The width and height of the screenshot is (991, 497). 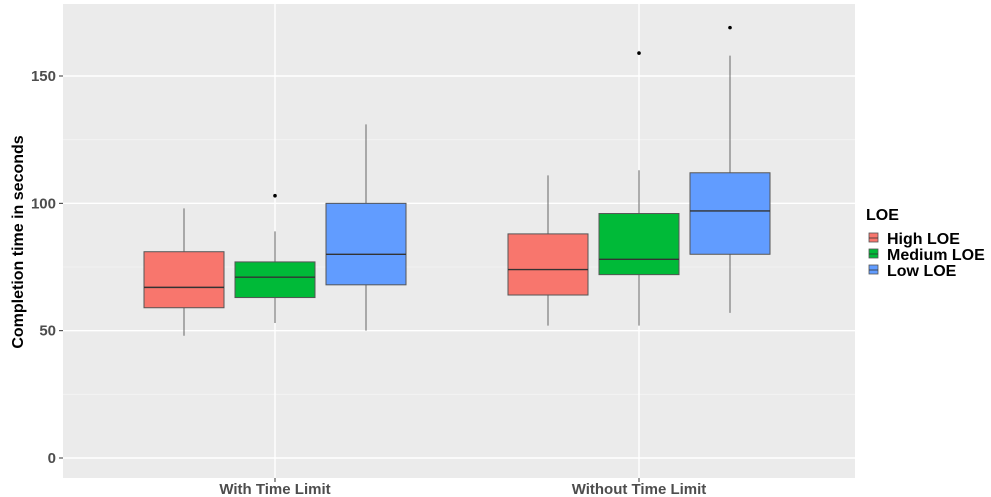 What do you see at coordinates (923, 239) in the screenshot?
I see `legend-label: High LOE` at bounding box center [923, 239].